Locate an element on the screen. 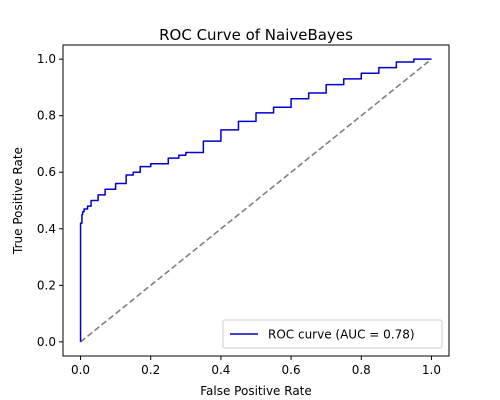 This screenshot has height=400, width=500. x-axis-label: False Positive Rate is located at coordinates (256, 391).